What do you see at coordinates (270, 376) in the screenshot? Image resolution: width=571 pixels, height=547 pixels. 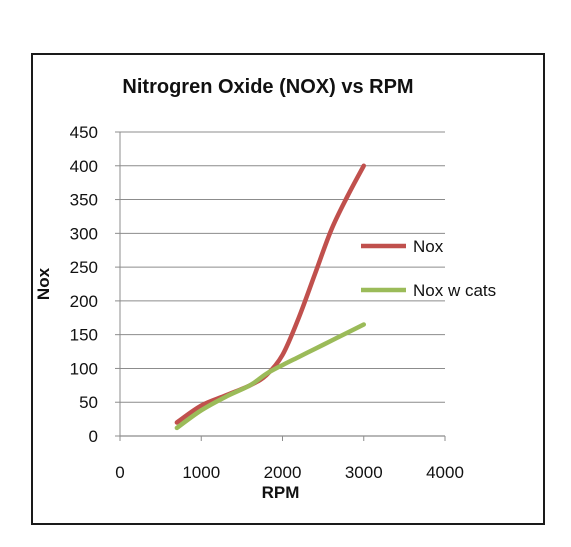 I see `series-line-nox-w-cats` at bounding box center [270, 376].